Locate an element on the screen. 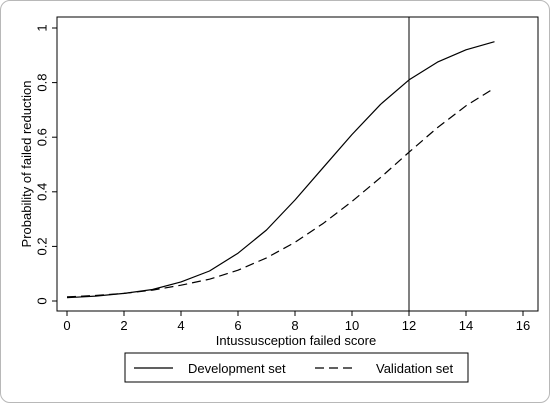 Image resolution: width=550 pixels, height=403 pixels. legend-label-validation: Validation set is located at coordinates (414, 368).